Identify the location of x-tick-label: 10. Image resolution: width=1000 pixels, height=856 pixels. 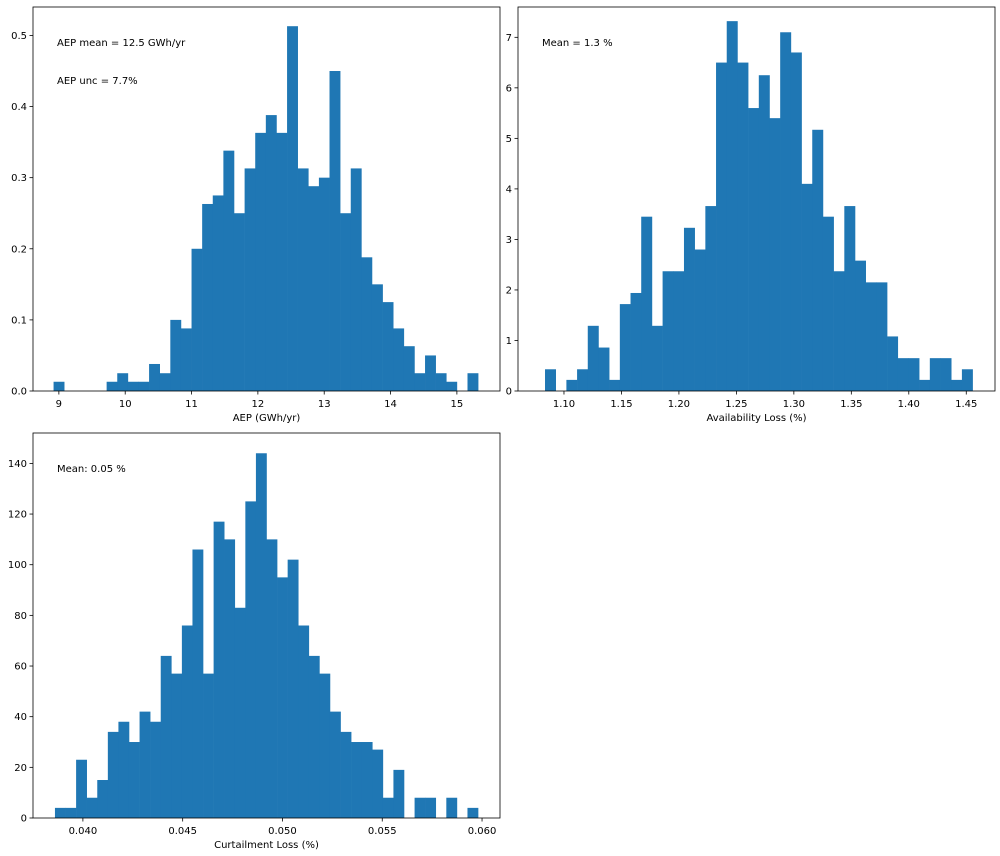
(125, 404).